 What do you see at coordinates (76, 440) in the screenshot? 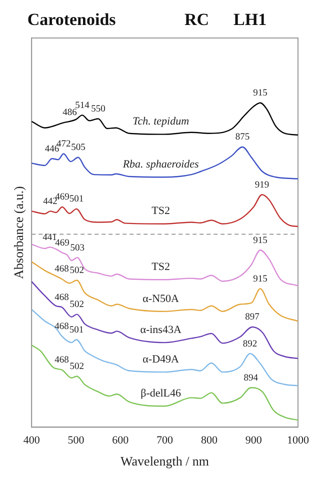
I see `x-tick-label: 500` at bounding box center [76, 440].